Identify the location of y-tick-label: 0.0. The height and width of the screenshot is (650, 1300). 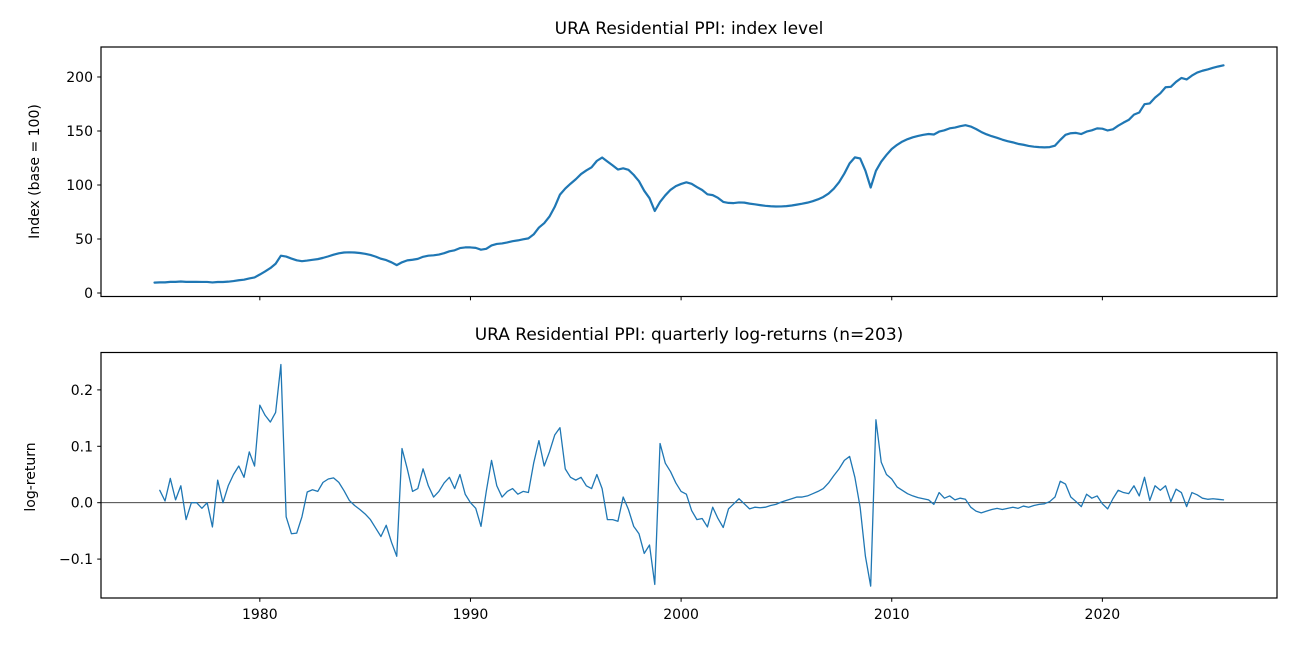
(82, 504).